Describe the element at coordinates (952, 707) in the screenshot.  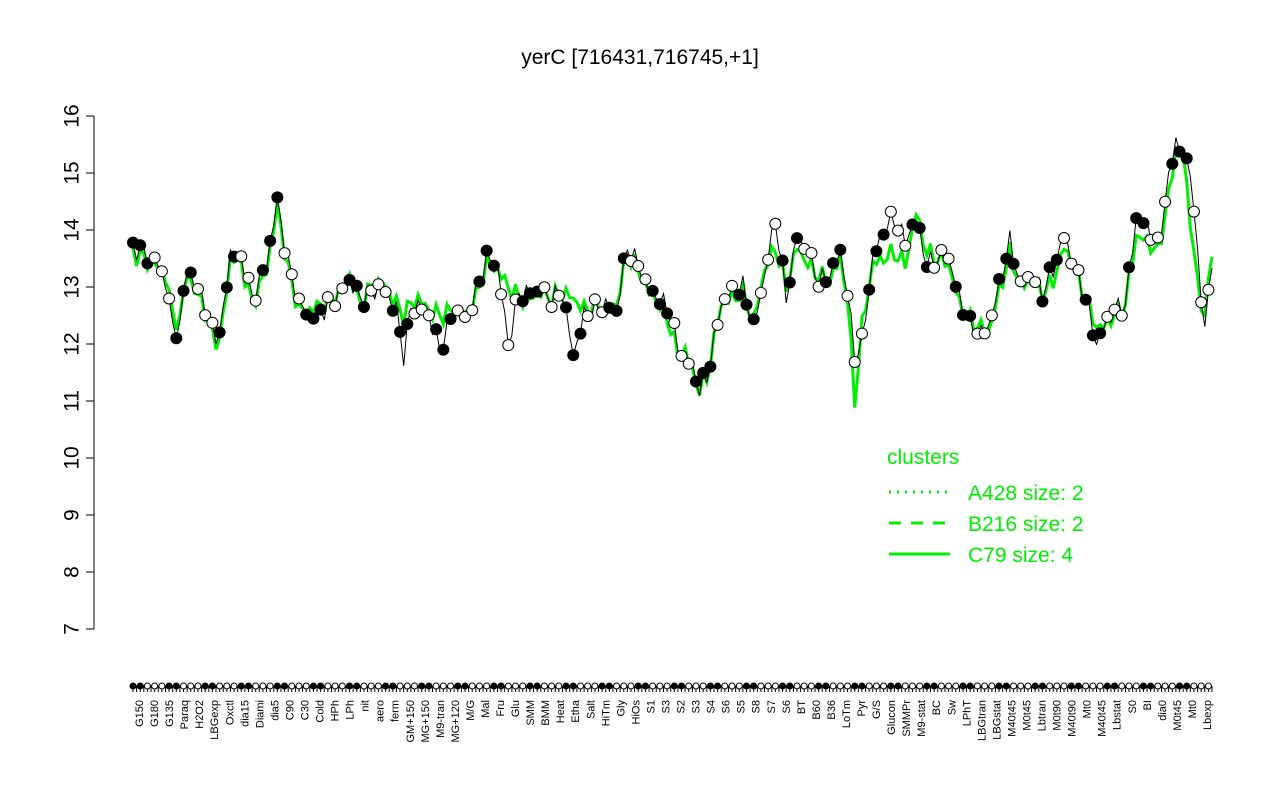
I see `x-tick-label: Sw` at that location.